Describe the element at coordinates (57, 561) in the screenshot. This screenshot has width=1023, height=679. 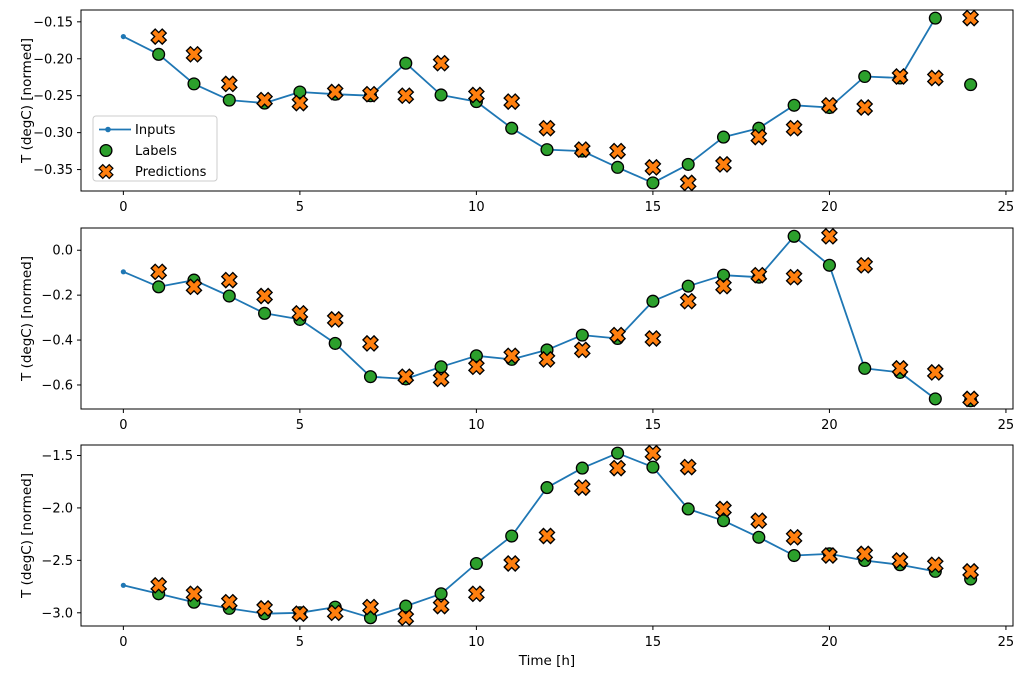
I see `y-tick-label: −2.5` at that location.